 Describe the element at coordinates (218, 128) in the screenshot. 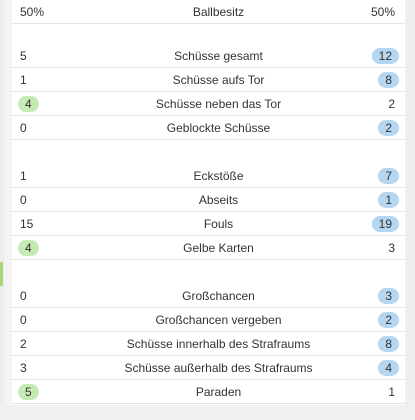

I see `stat-label: Geblockte Schüsse` at that location.